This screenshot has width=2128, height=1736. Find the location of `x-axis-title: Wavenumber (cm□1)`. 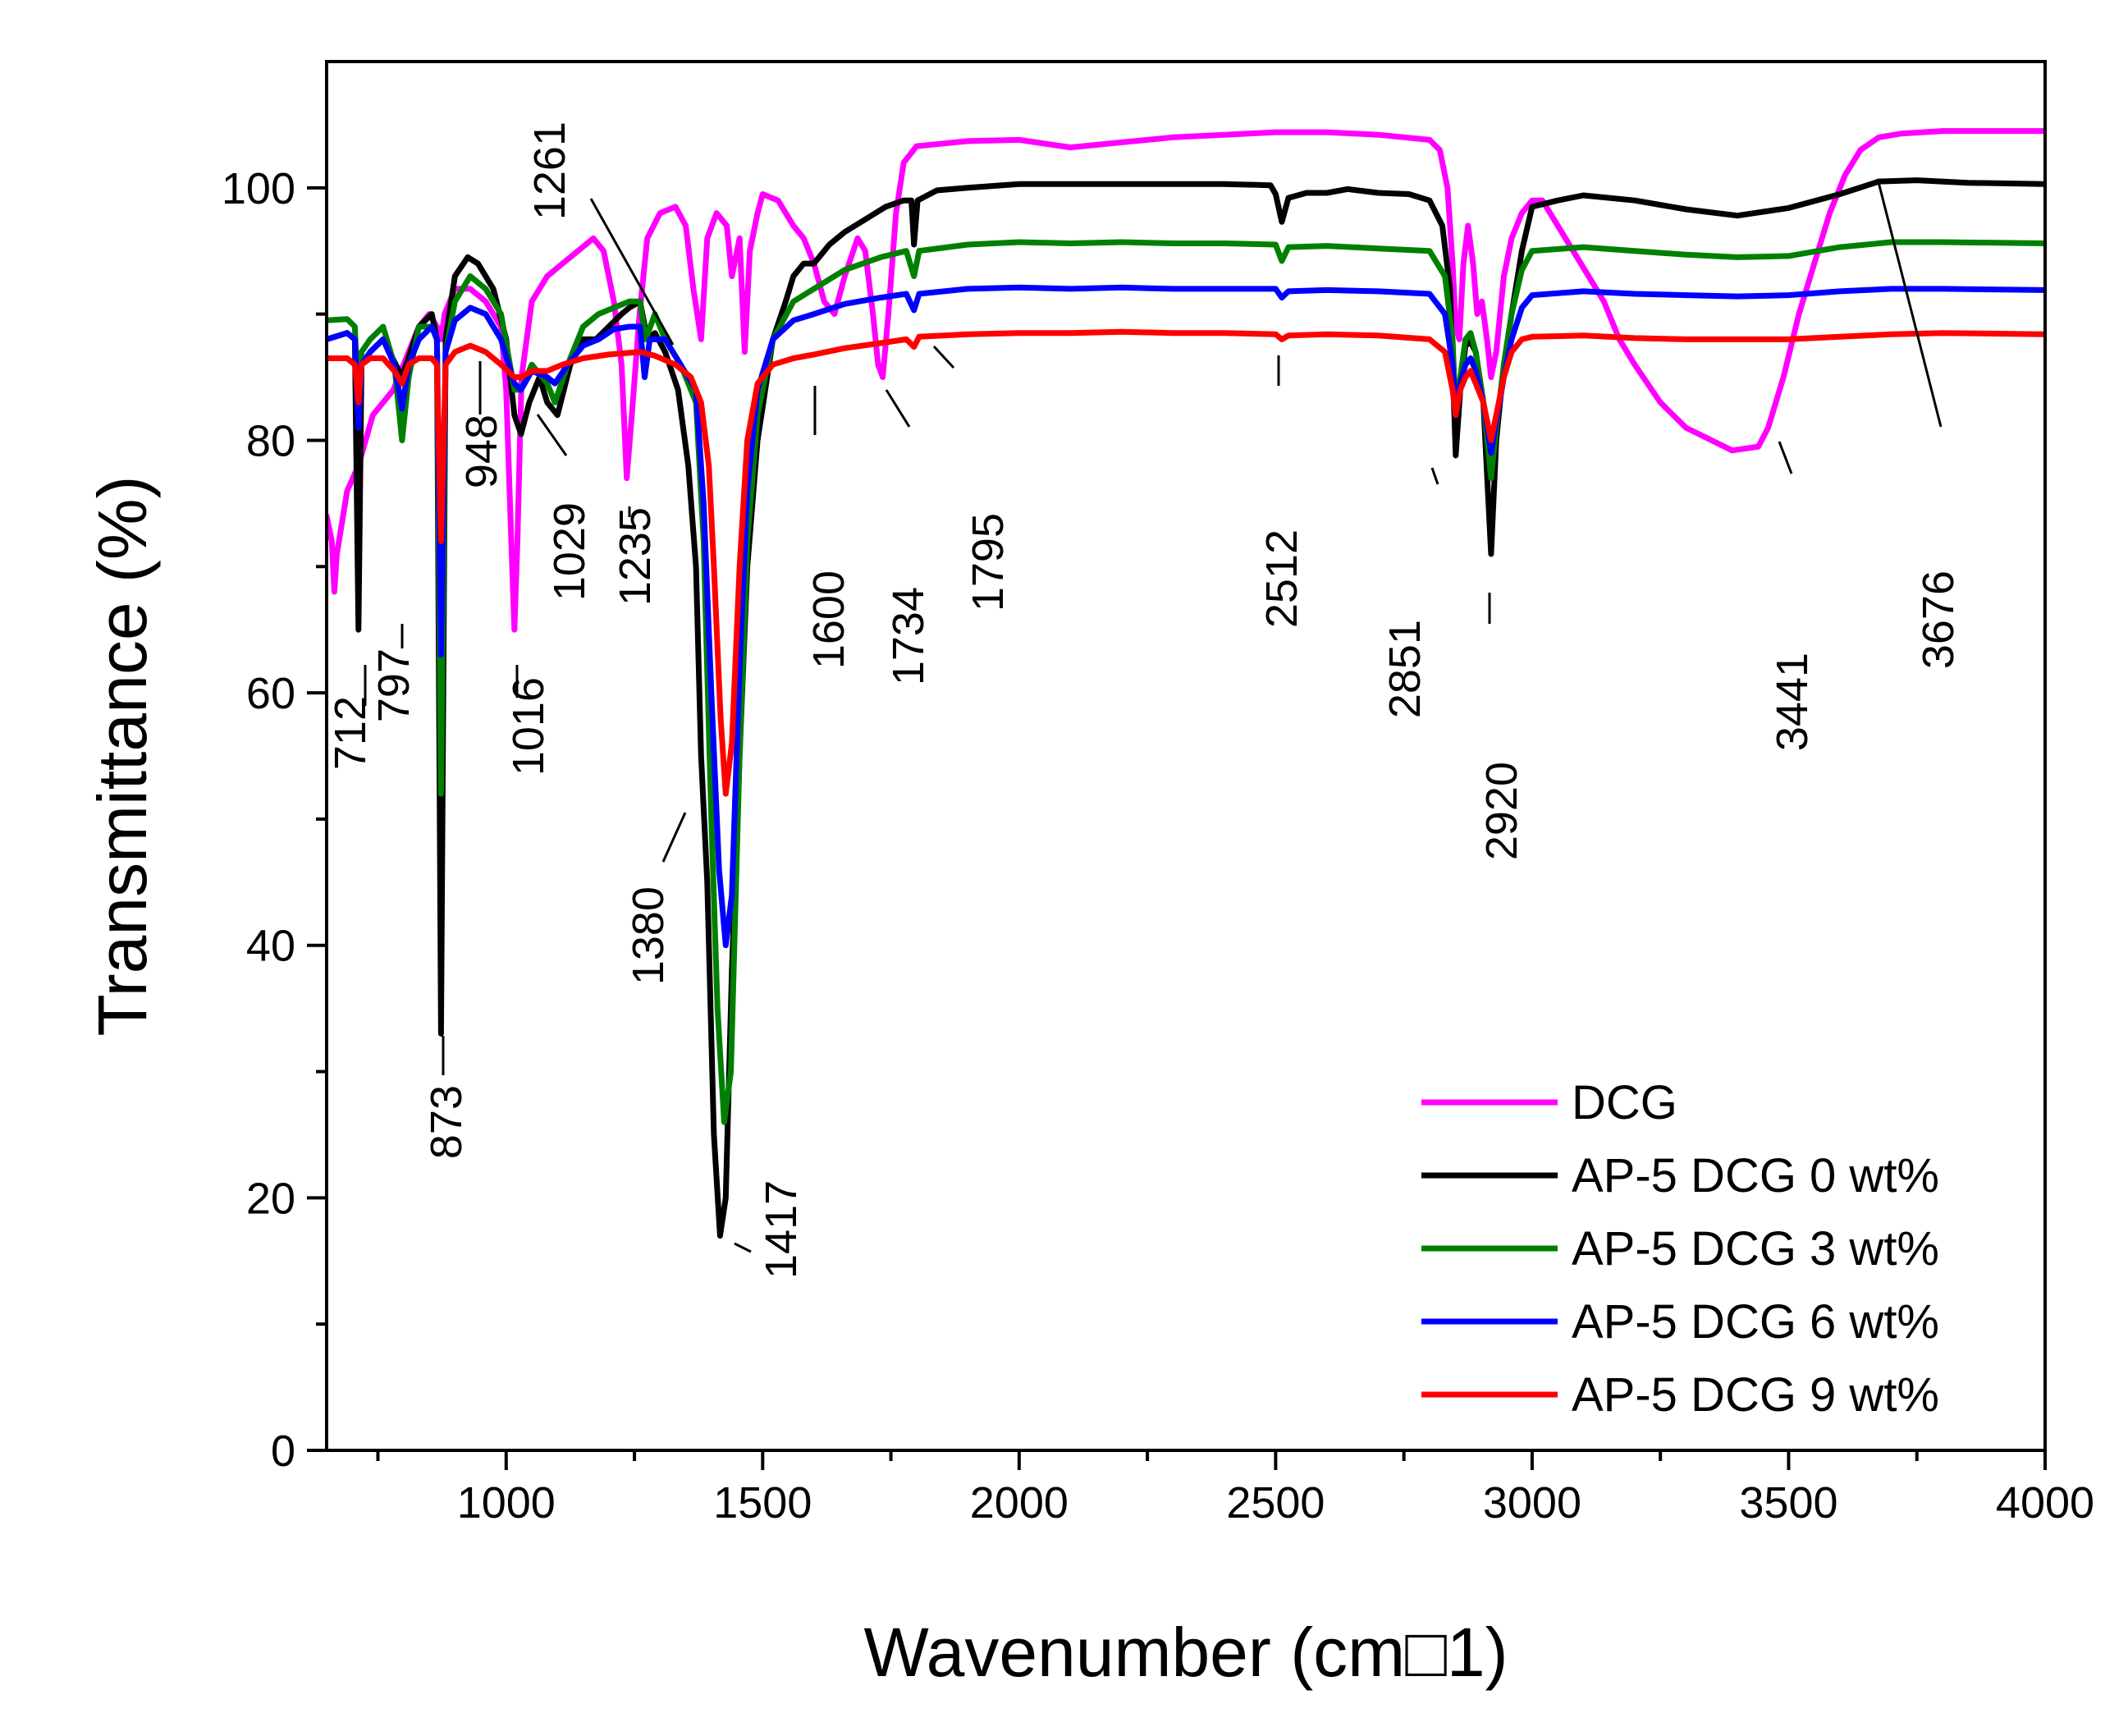

x-axis-title: Wavenumber (cm□1) is located at coordinates (1186, 1652).